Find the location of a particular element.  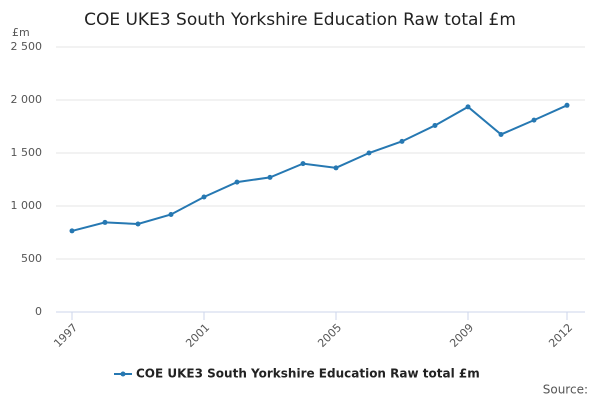

source: Source: is located at coordinates (565, 390).